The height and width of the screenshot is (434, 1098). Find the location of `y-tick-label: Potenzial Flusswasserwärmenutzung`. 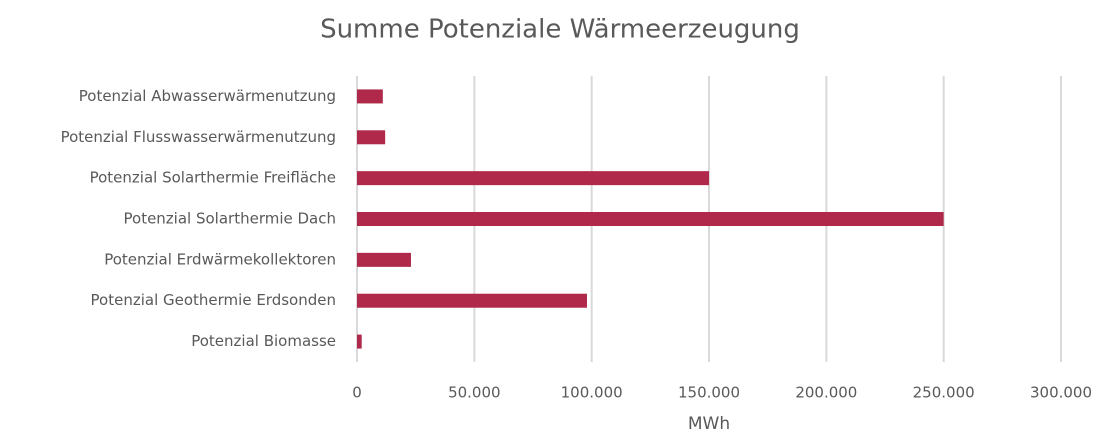

y-tick-label: Potenzial Flusswasserwärmenutzung is located at coordinates (198, 137).